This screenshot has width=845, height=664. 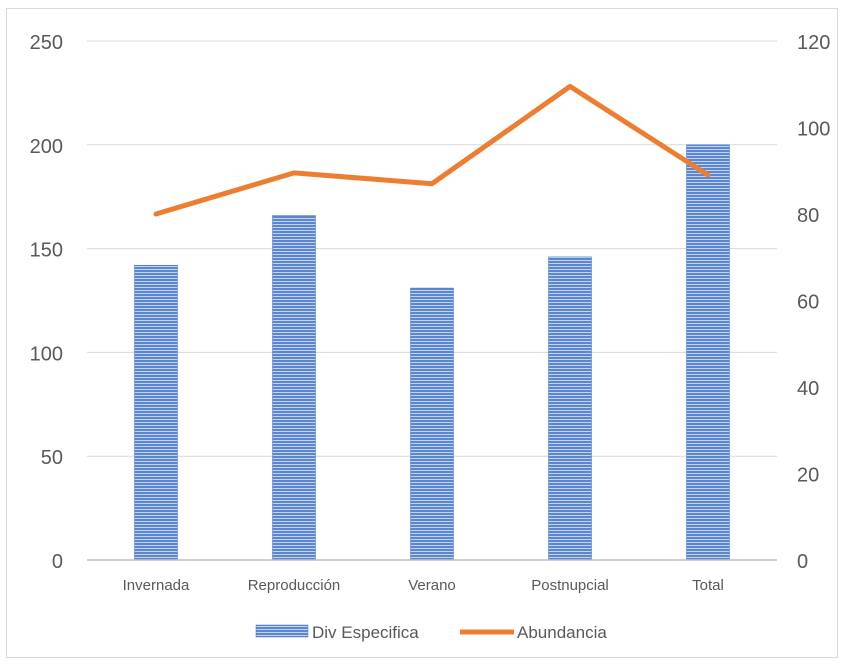 I want to click on y-tick-label: 100, so click(x=46, y=354).